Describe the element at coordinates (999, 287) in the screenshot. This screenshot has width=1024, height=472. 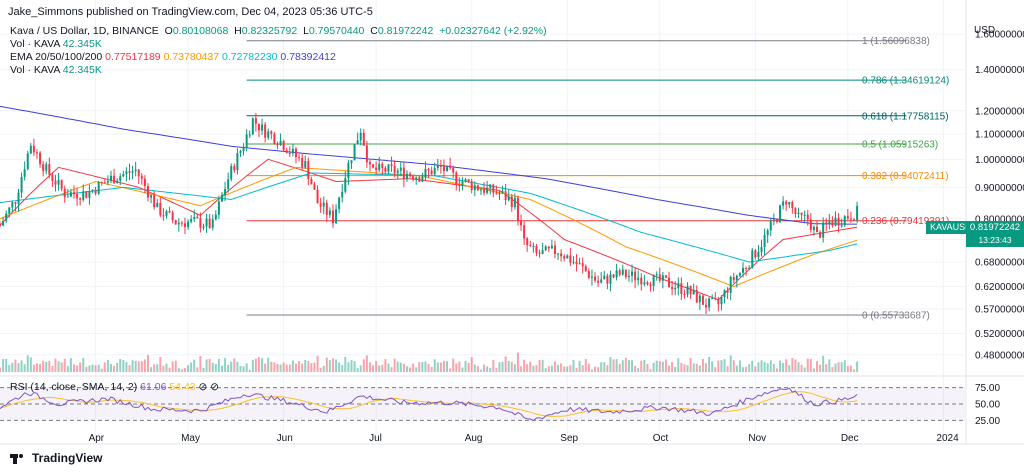
I see `price-tick-label: 0.62000000` at that location.